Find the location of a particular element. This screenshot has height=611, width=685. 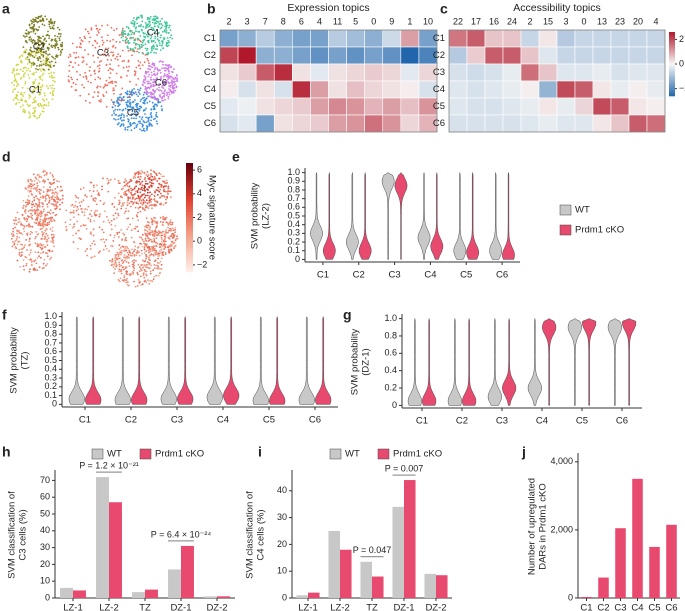

y-axis-label: C4 cells (%) is located at coordinates (261, 534).